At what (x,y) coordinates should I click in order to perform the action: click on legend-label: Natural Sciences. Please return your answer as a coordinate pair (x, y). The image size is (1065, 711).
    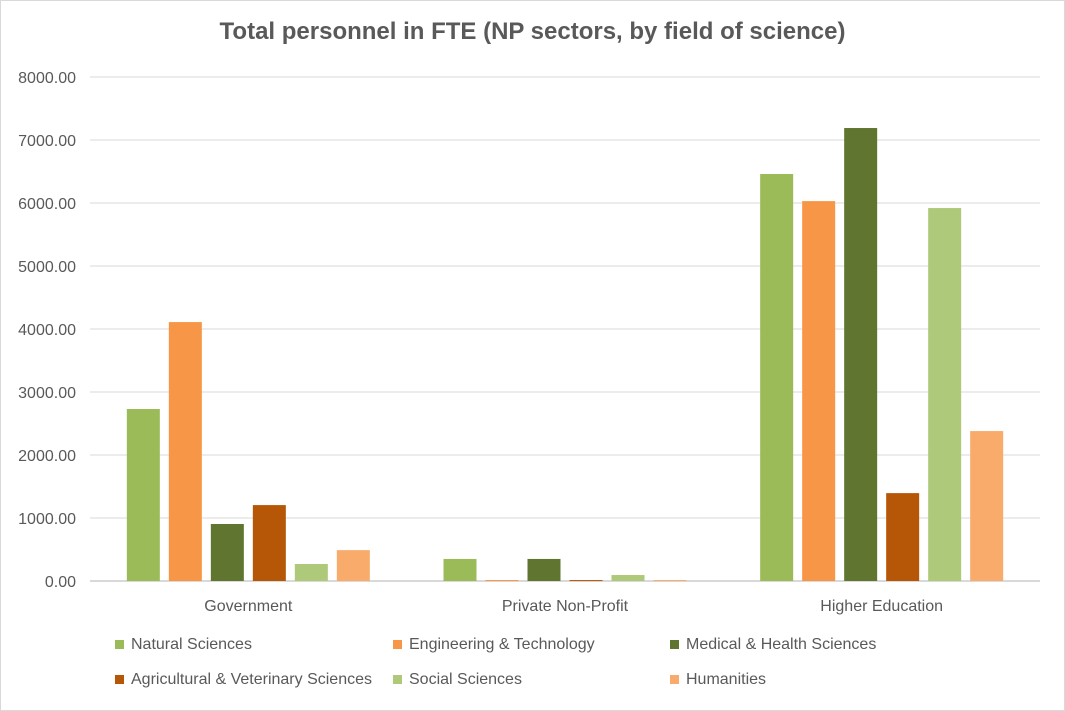
    Looking at the image, I should click on (191, 644).